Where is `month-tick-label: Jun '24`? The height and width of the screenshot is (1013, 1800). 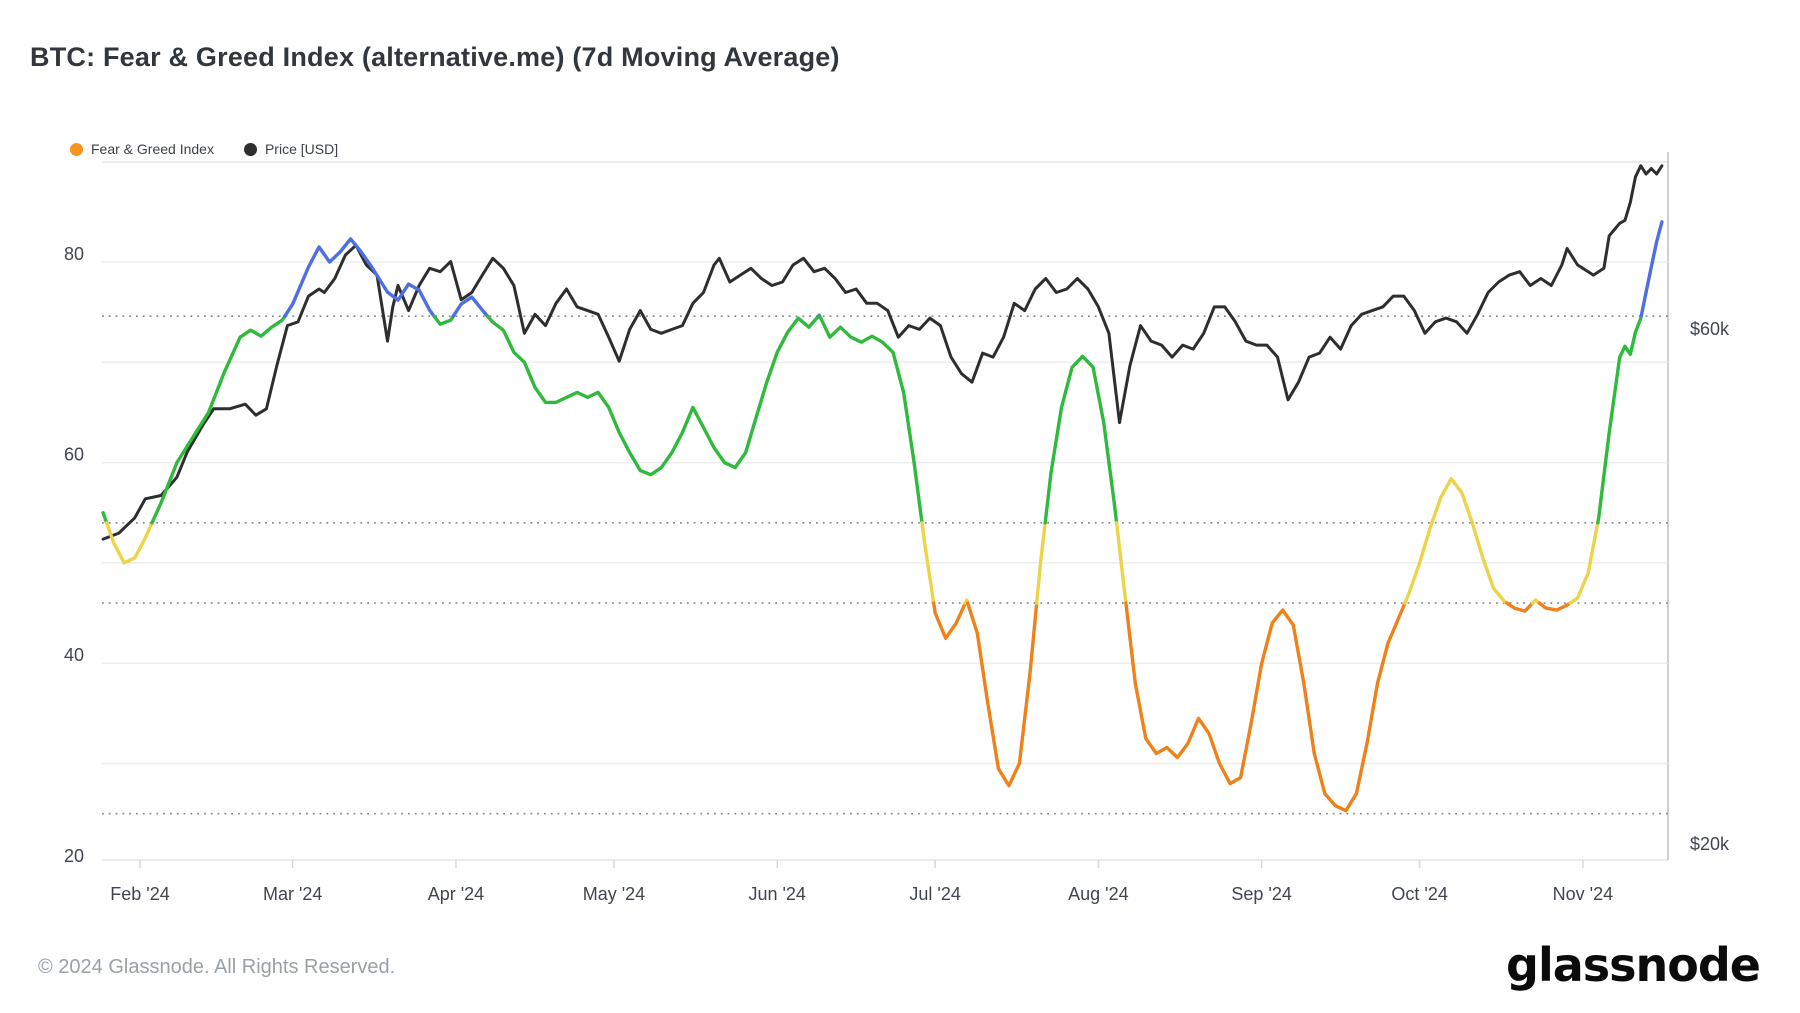
month-tick-label: Jun '24 is located at coordinates (776, 894).